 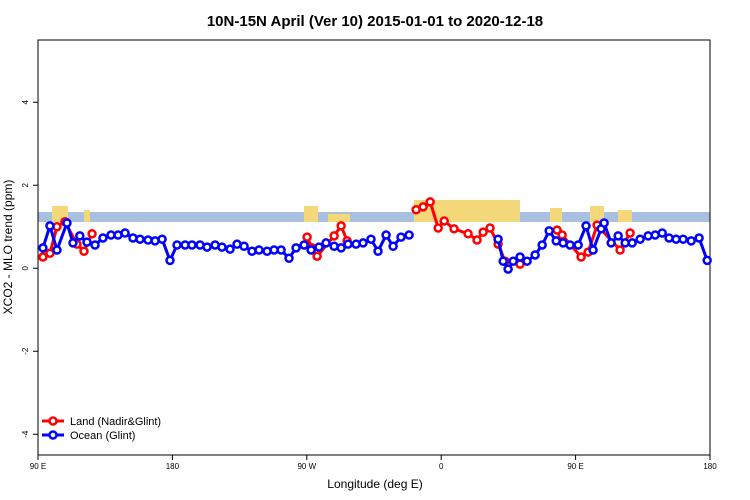 What do you see at coordinates (25, 351) in the screenshot?
I see `y-tick-label: -2` at bounding box center [25, 351].